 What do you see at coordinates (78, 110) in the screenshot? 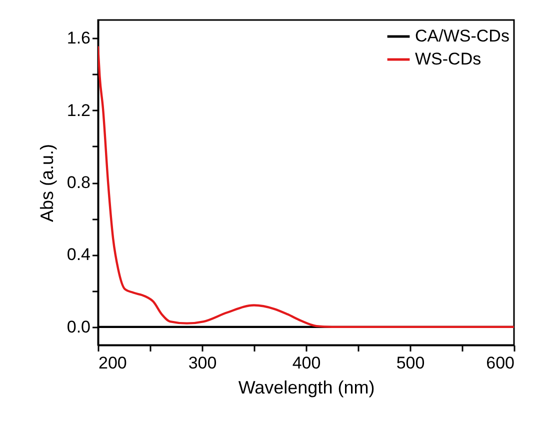
I see `y-tick-label: 1.2` at bounding box center [78, 110].